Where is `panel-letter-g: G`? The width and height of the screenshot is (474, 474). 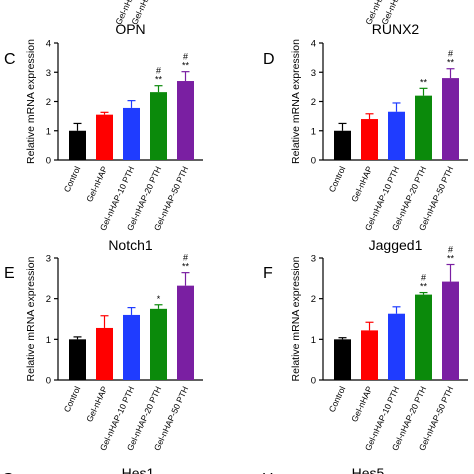
panel-letter-g: G is located at coordinates (8, 472).